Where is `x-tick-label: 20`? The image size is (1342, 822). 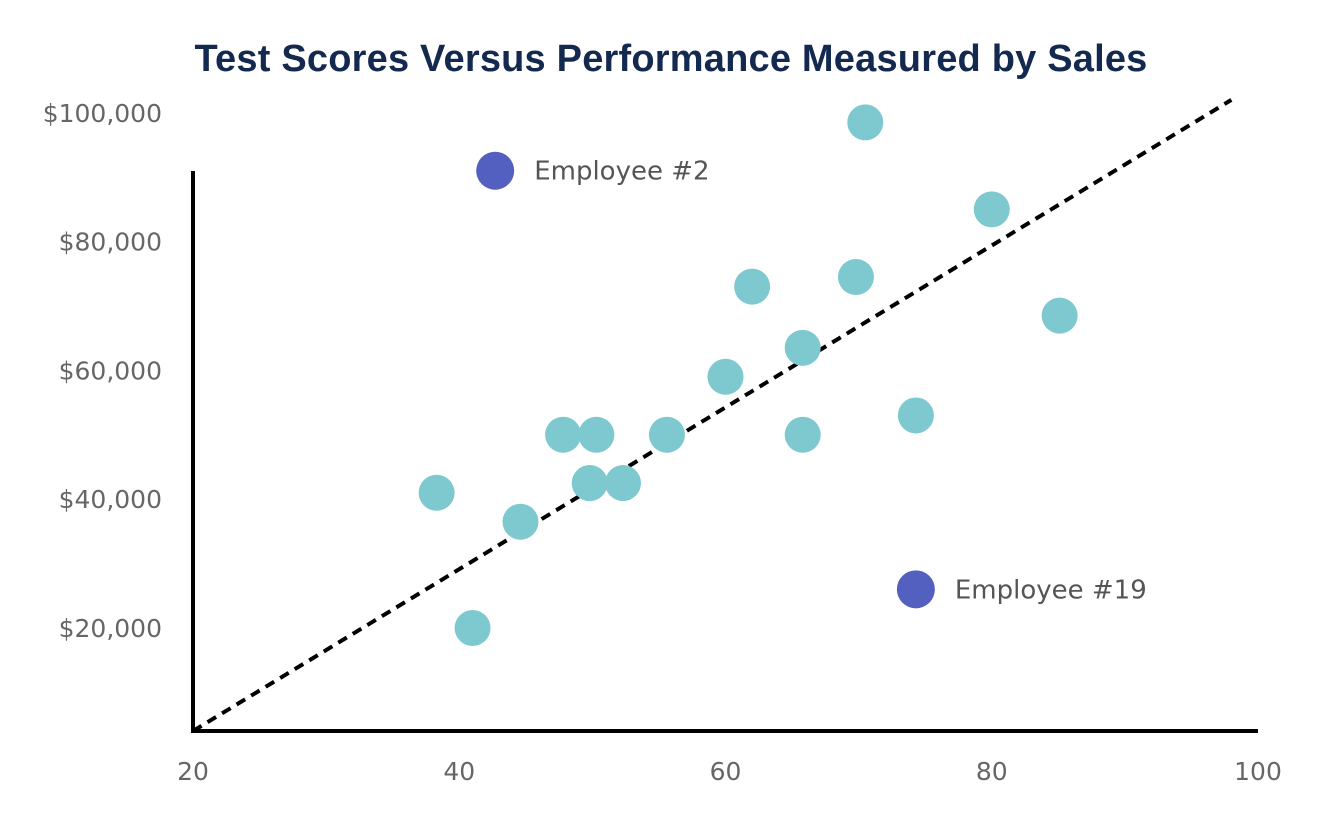 x-tick-label: 20 is located at coordinates (193, 771).